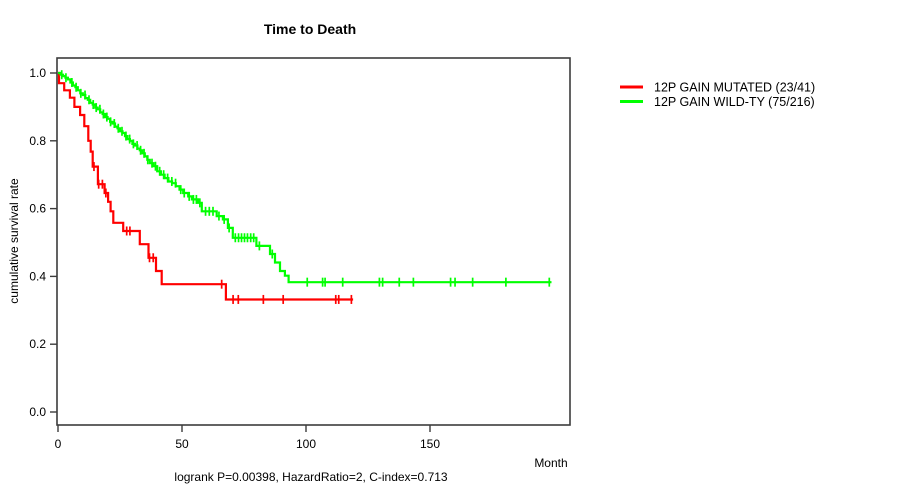 Image resolution: width=900 pixels, height=500 pixels. Describe the element at coordinates (37, 412) in the screenshot. I see `y-tick-label: 0.0` at that location.